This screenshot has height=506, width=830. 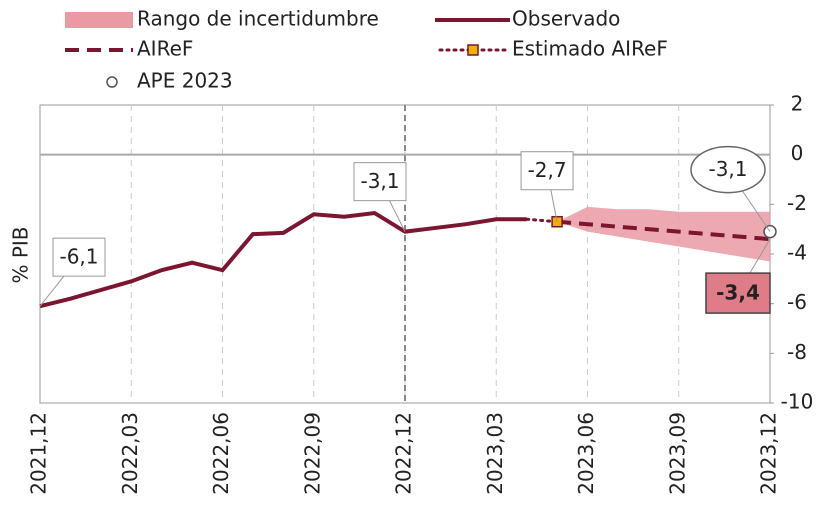 I want to click on x-tick-label: 2022,12, so click(x=404, y=453).